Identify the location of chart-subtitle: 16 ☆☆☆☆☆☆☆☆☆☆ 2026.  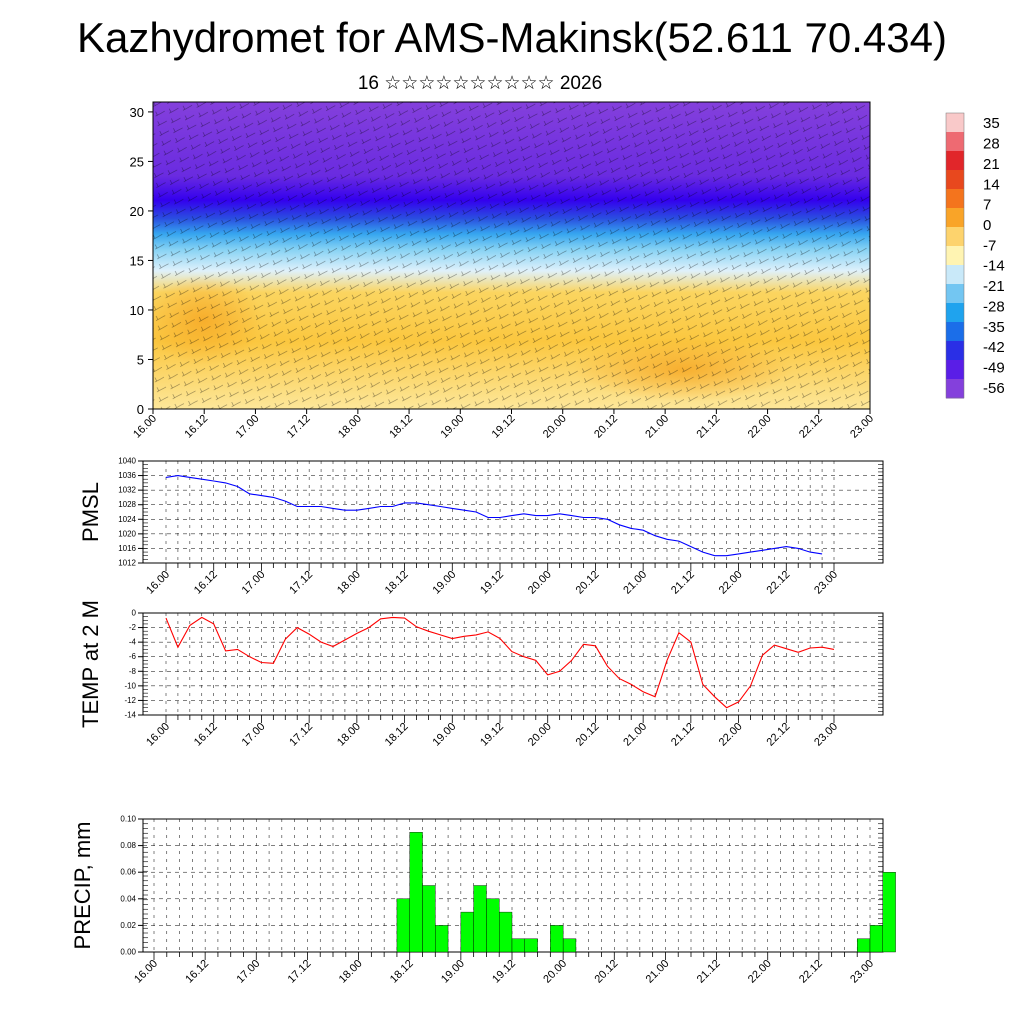
(480, 83).